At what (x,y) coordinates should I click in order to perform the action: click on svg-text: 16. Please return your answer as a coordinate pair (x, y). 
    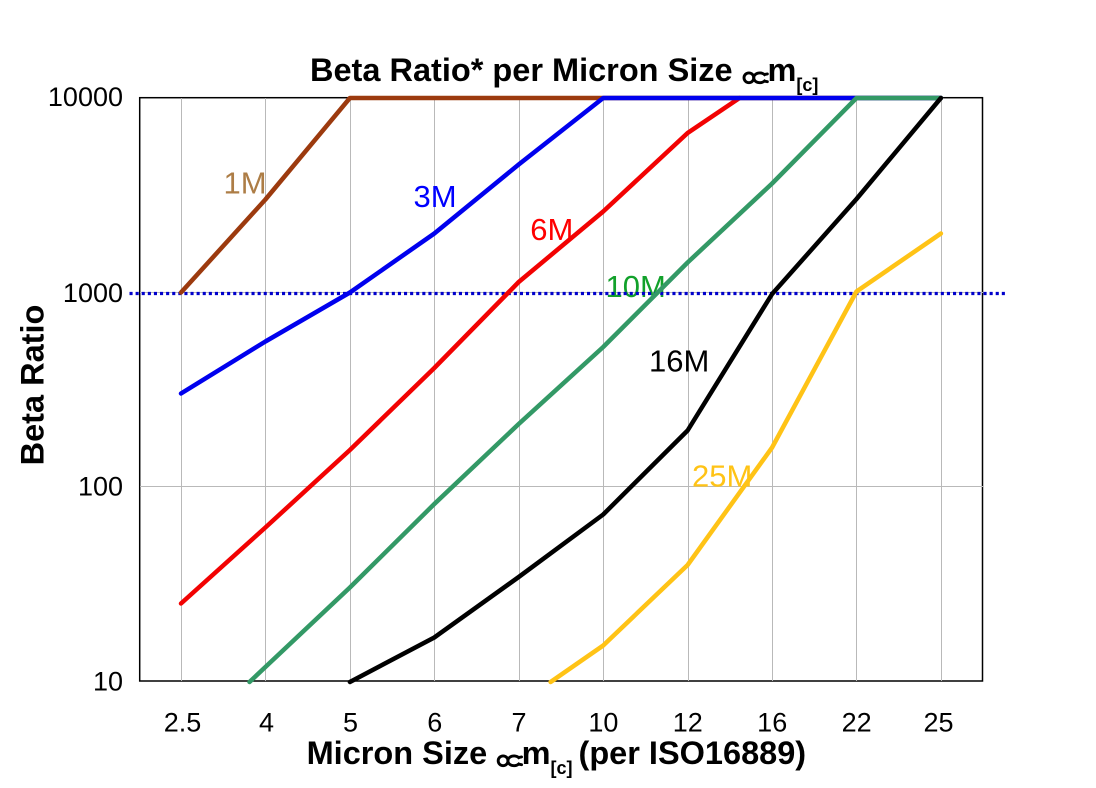
    Looking at the image, I should click on (772, 723).